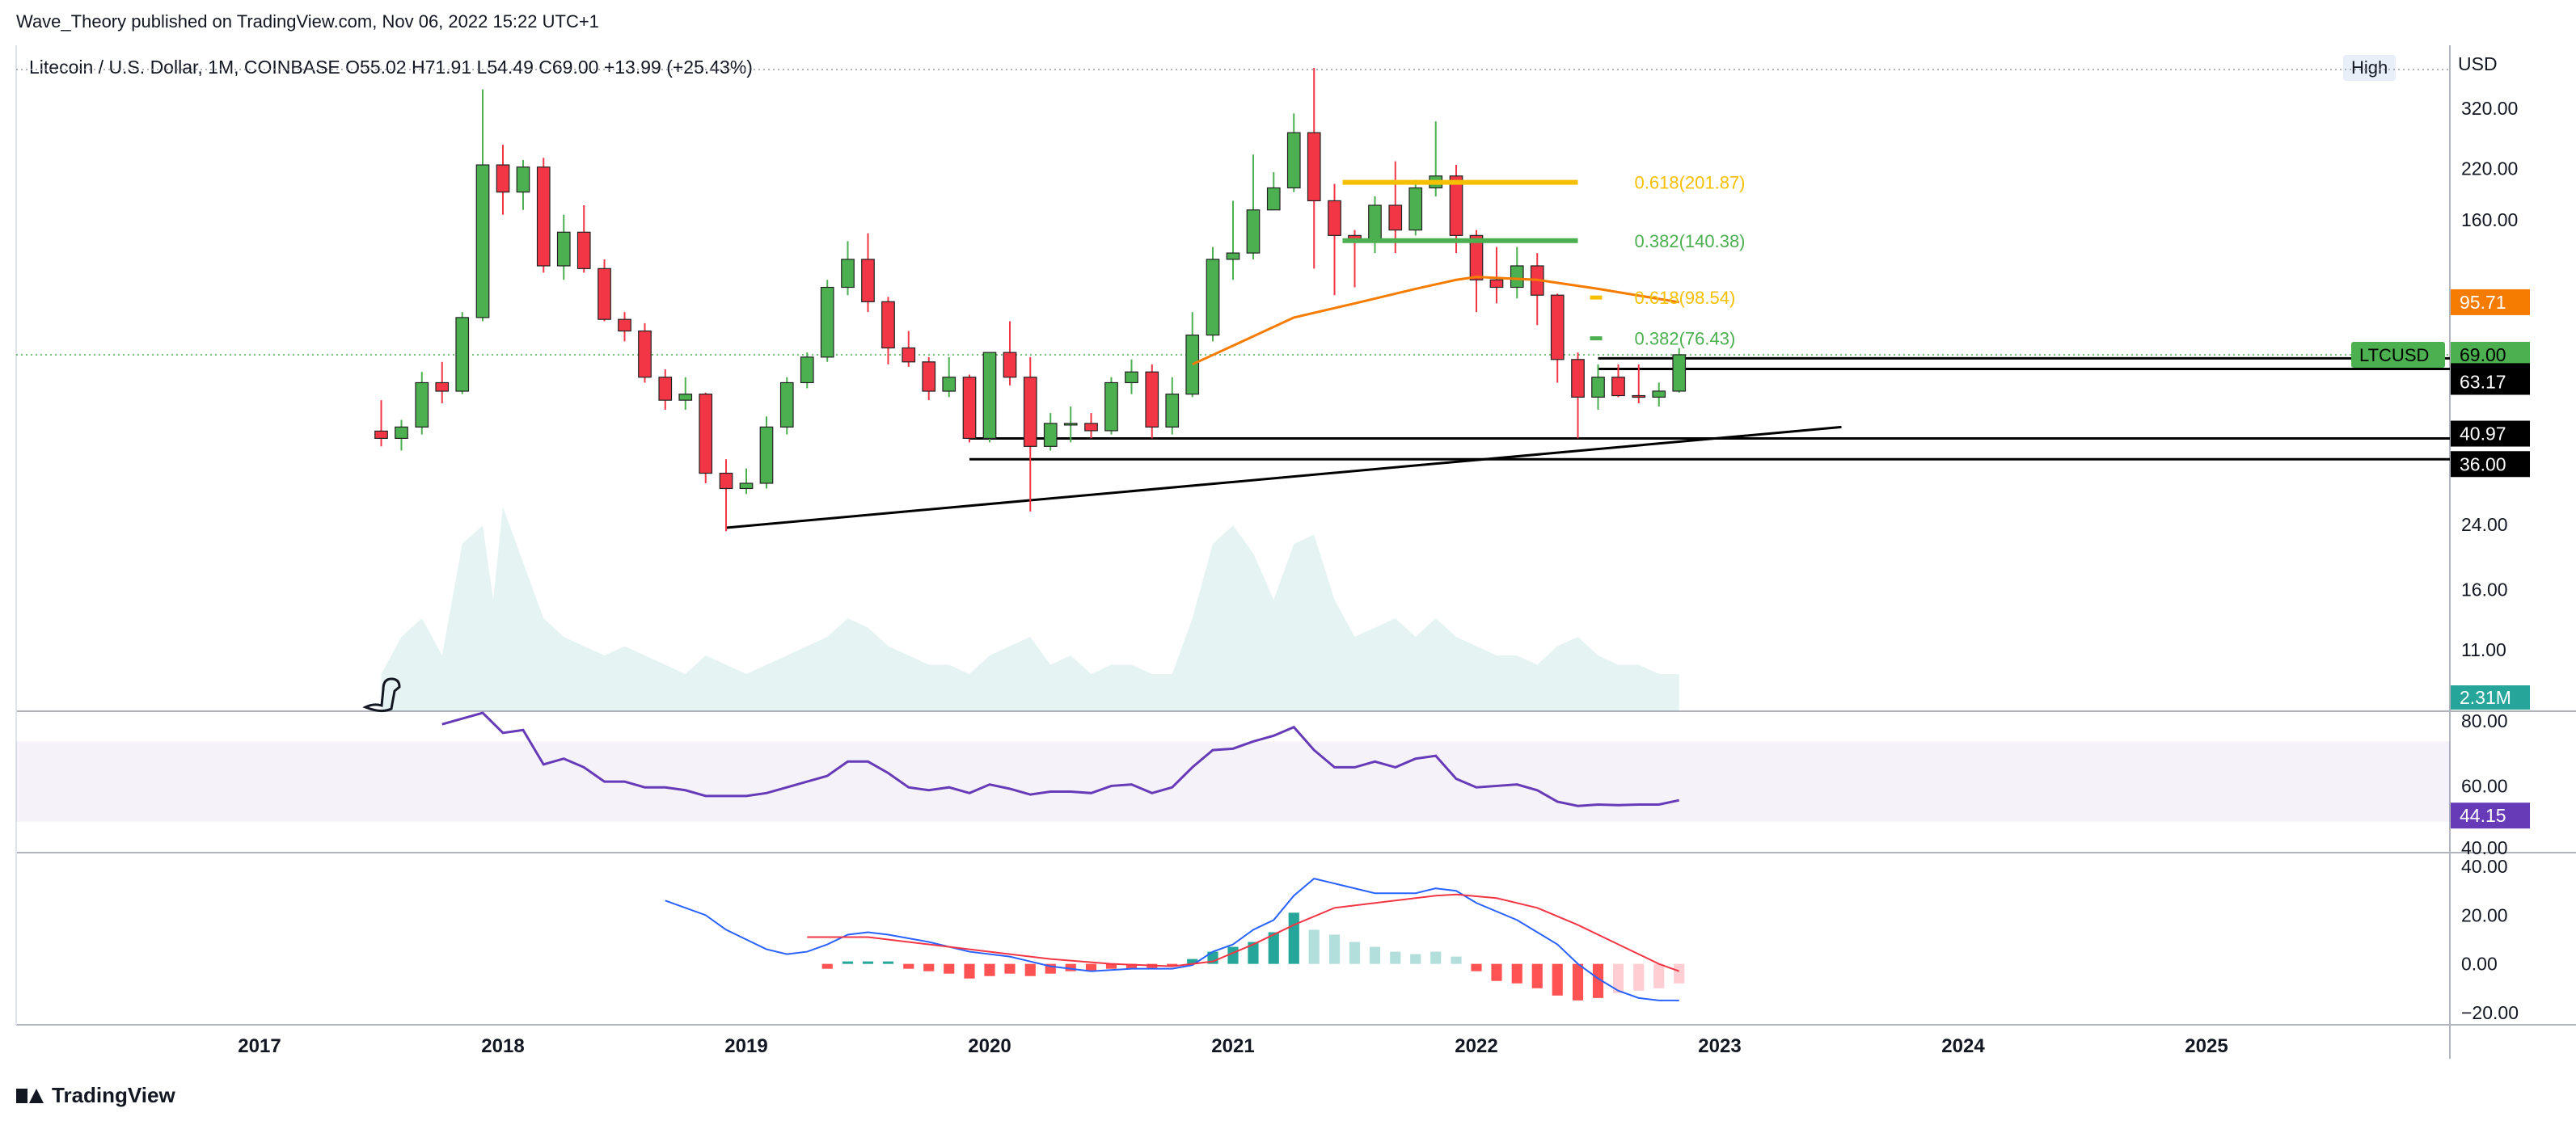  I want to click on time-axis: 2017 2018 2019 2020 2021 2022 2023 2024 2025, so click(1233, 1046).